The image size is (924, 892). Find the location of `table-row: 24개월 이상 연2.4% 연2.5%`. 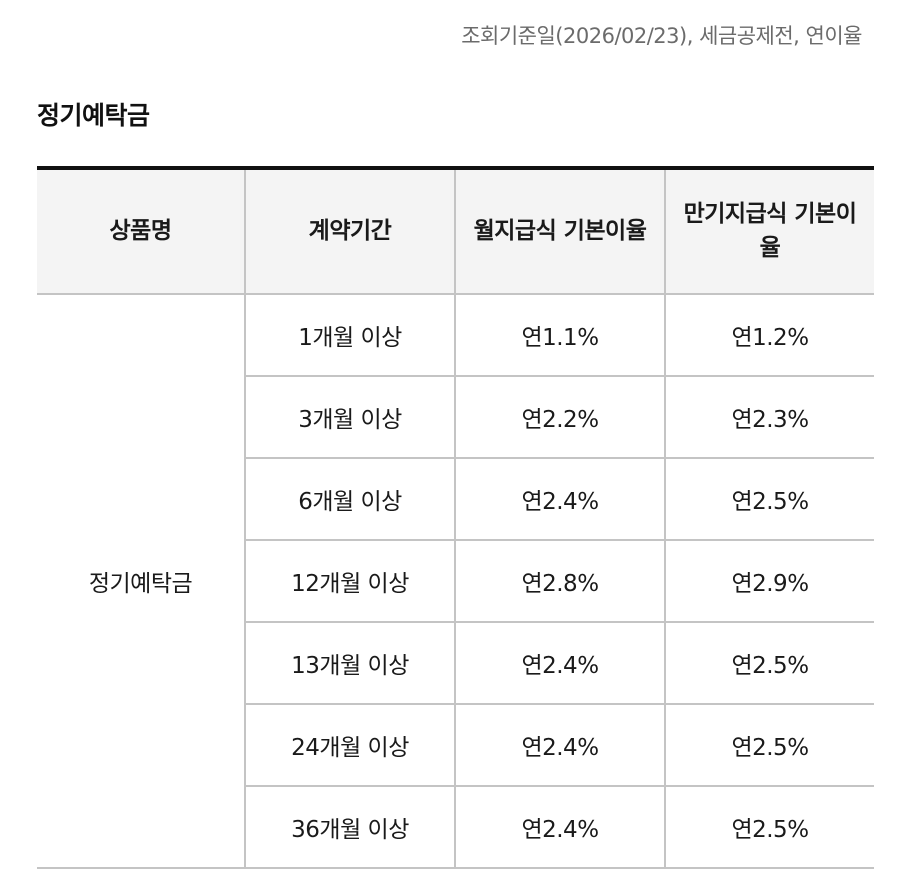

table-row: 24개월 이상 연2.4% 연2.5% is located at coordinates (455, 745).